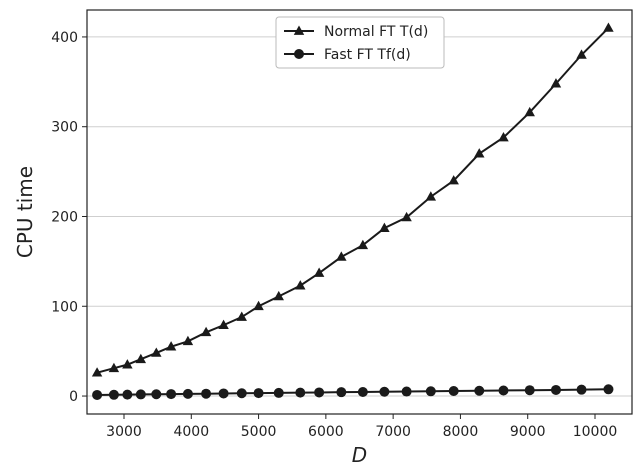 The height and width of the screenshot is (465, 634). What do you see at coordinates (326, 432) in the screenshot?
I see `x-tick-label: 6000` at bounding box center [326, 432].